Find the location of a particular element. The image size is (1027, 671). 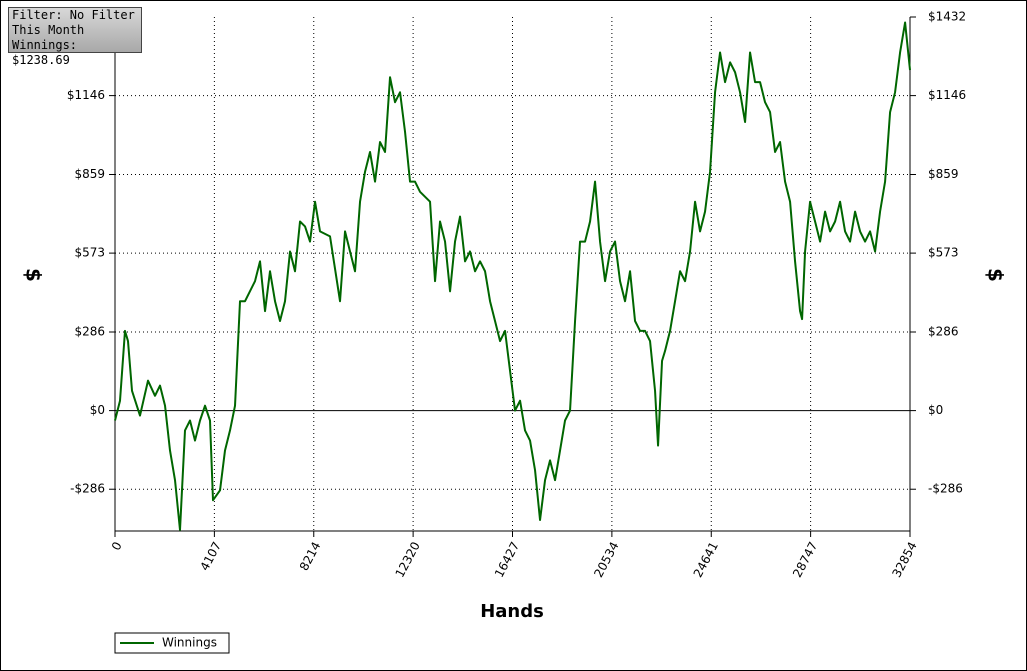

legend-box is located at coordinates (172, 643).